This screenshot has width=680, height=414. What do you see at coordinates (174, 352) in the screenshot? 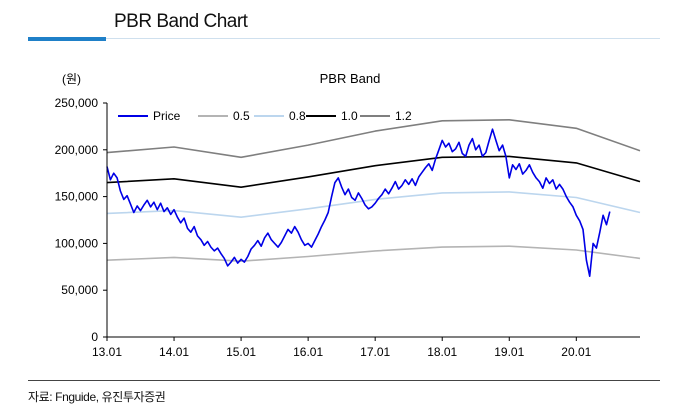
I see `x-tick-label: 14.01` at bounding box center [174, 352].